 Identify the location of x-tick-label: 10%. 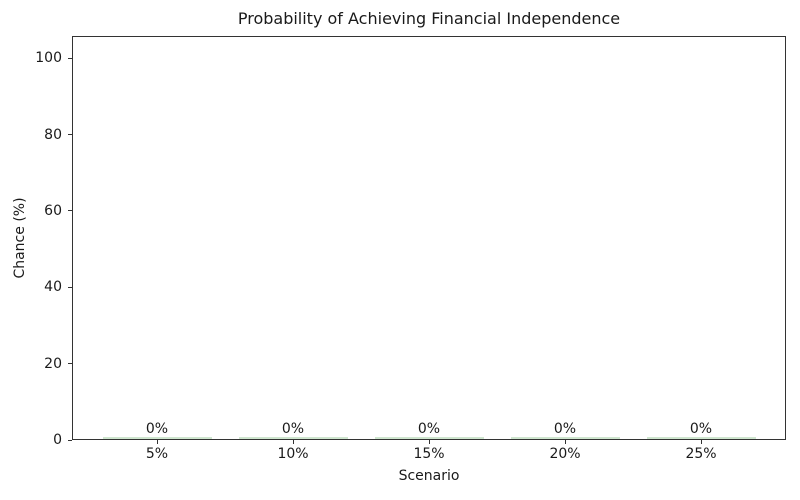
(293, 454).